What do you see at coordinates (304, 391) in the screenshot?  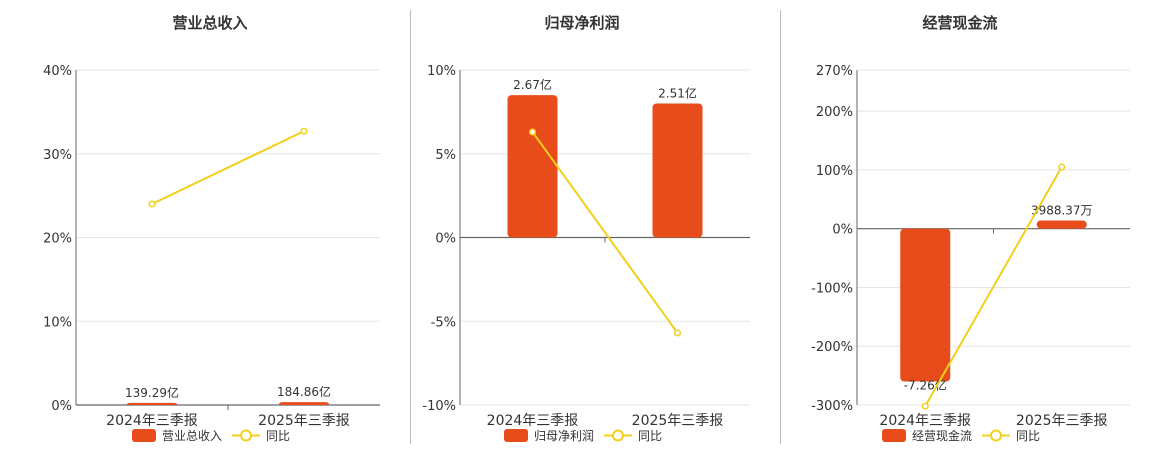 I see `bar-value-label: 184.86亿` at bounding box center [304, 391].